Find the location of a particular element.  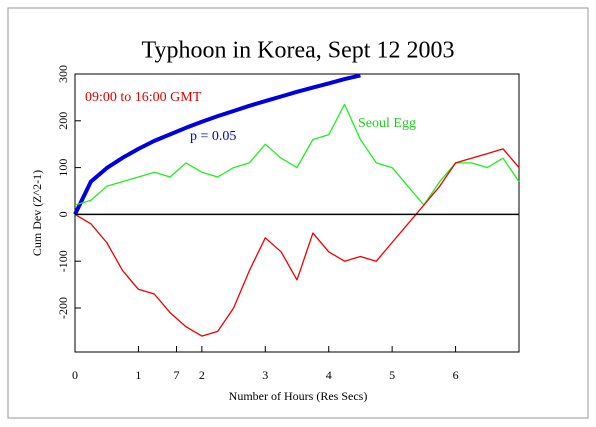

x-tick-label: 3 is located at coordinates (265, 375).